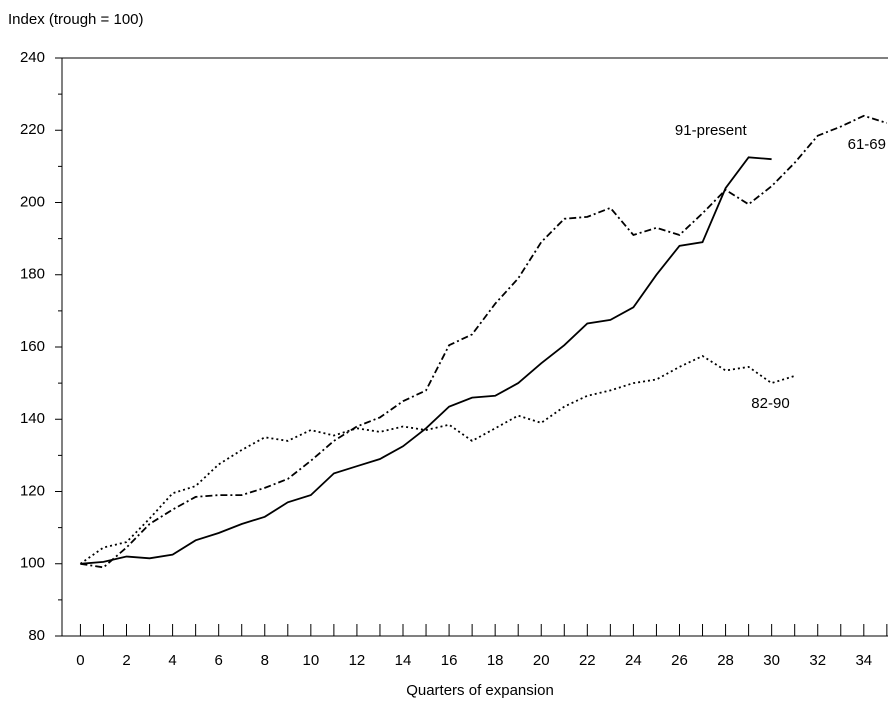 This screenshot has width=891, height=711. Describe the element at coordinates (36, 635) in the screenshot. I see `y-tick-label: 80` at that location.